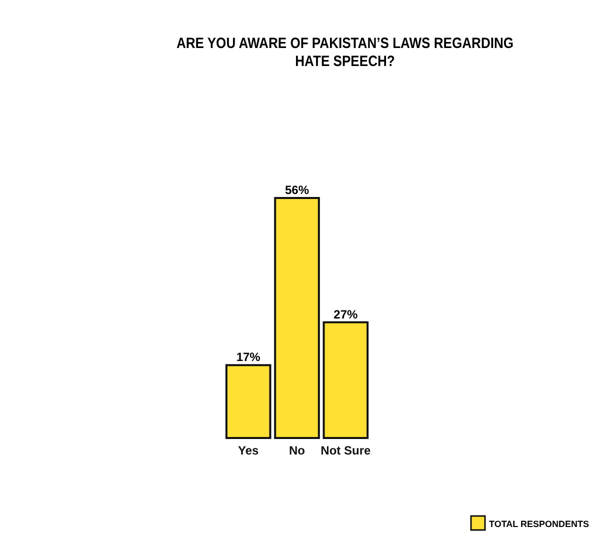 The height and width of the screenshot is (545, 595). What do you see at coordinates (345, 451) in the screenshot?
I see `x-tick-label: Not Sure` at bounding box center [345, 451].